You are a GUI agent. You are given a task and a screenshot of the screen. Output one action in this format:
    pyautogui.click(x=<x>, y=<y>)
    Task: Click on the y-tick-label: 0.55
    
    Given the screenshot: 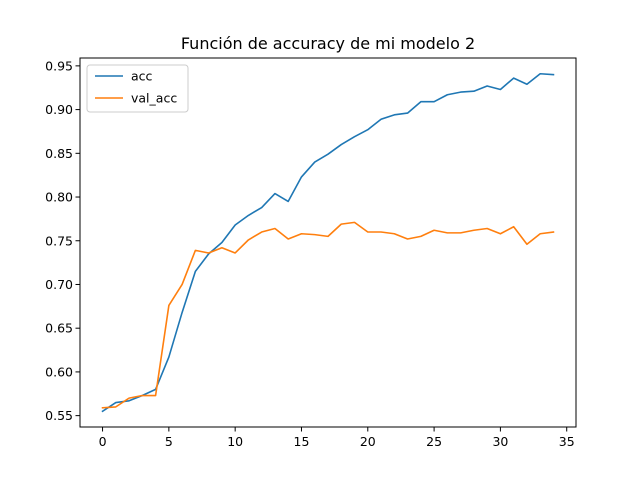 What is the action you would take?
    pyautogui.click(x=59, y=415)
    